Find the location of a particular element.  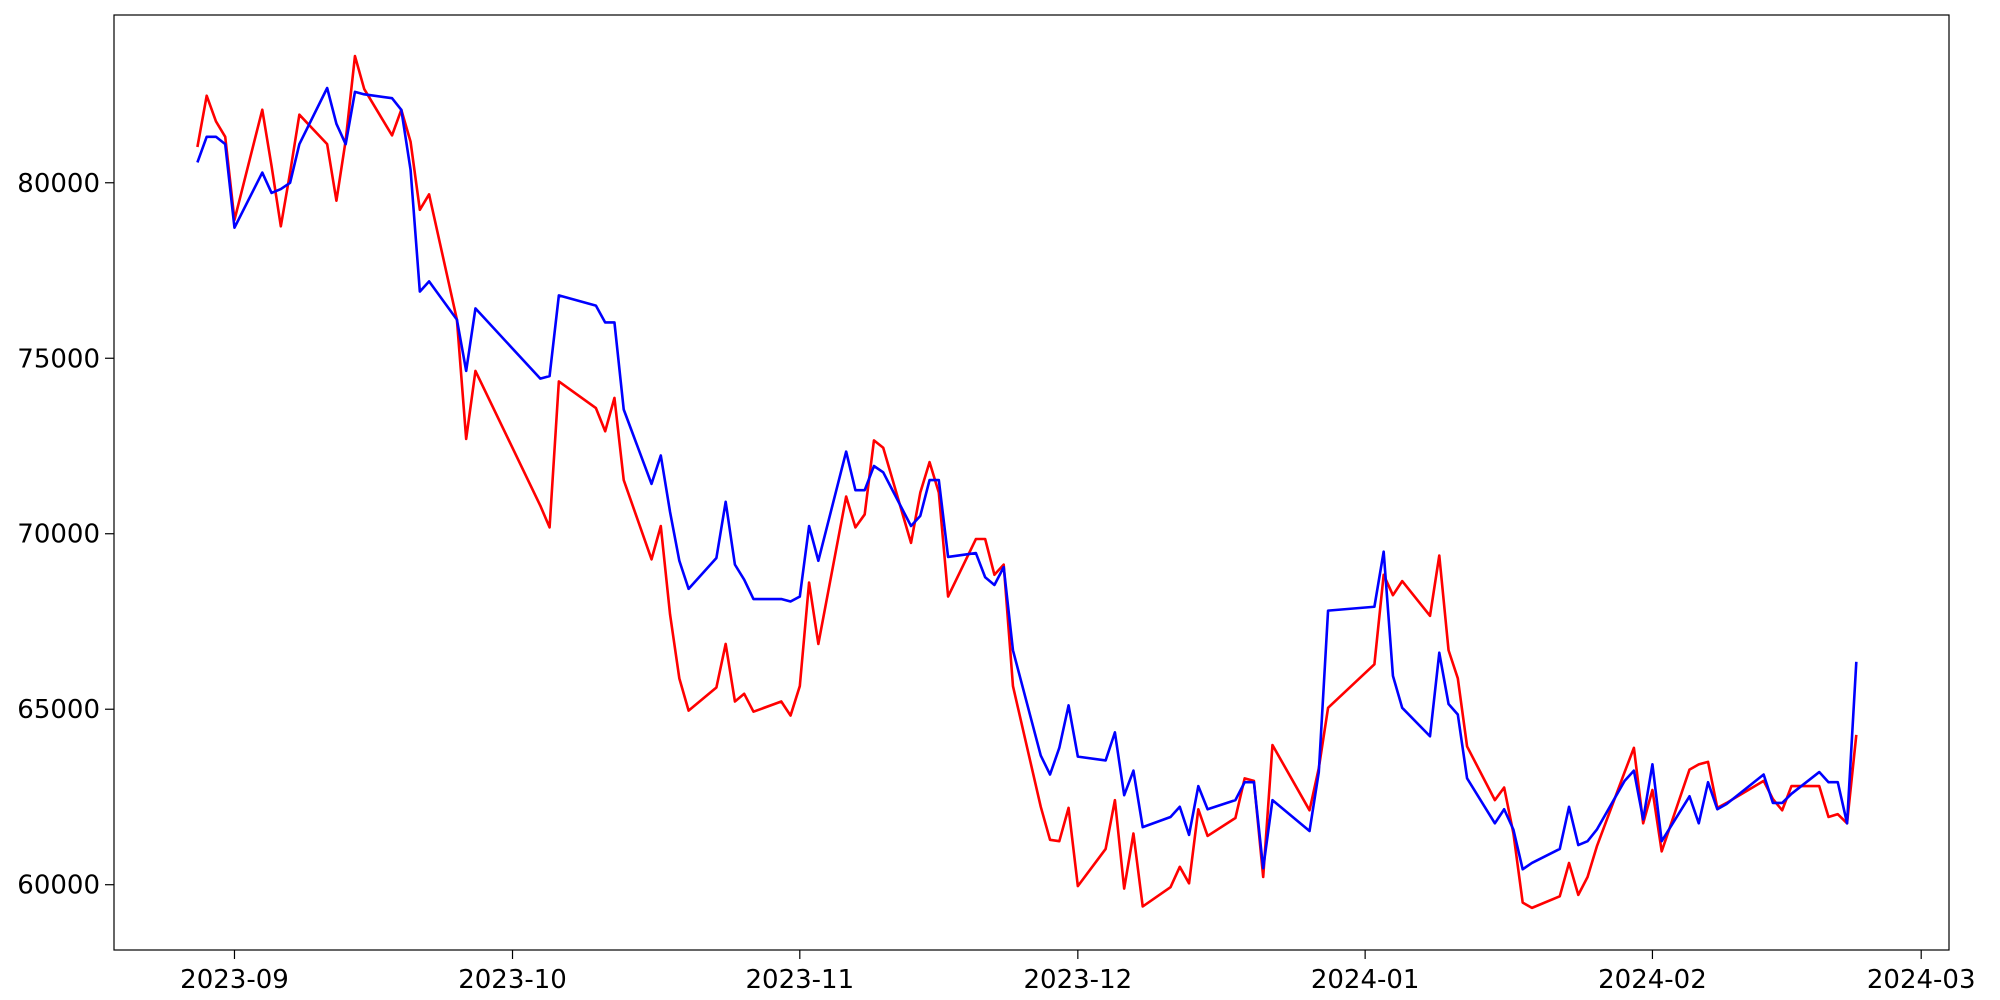

y-tick-label: 60000 is located at coordinates (58, 886).